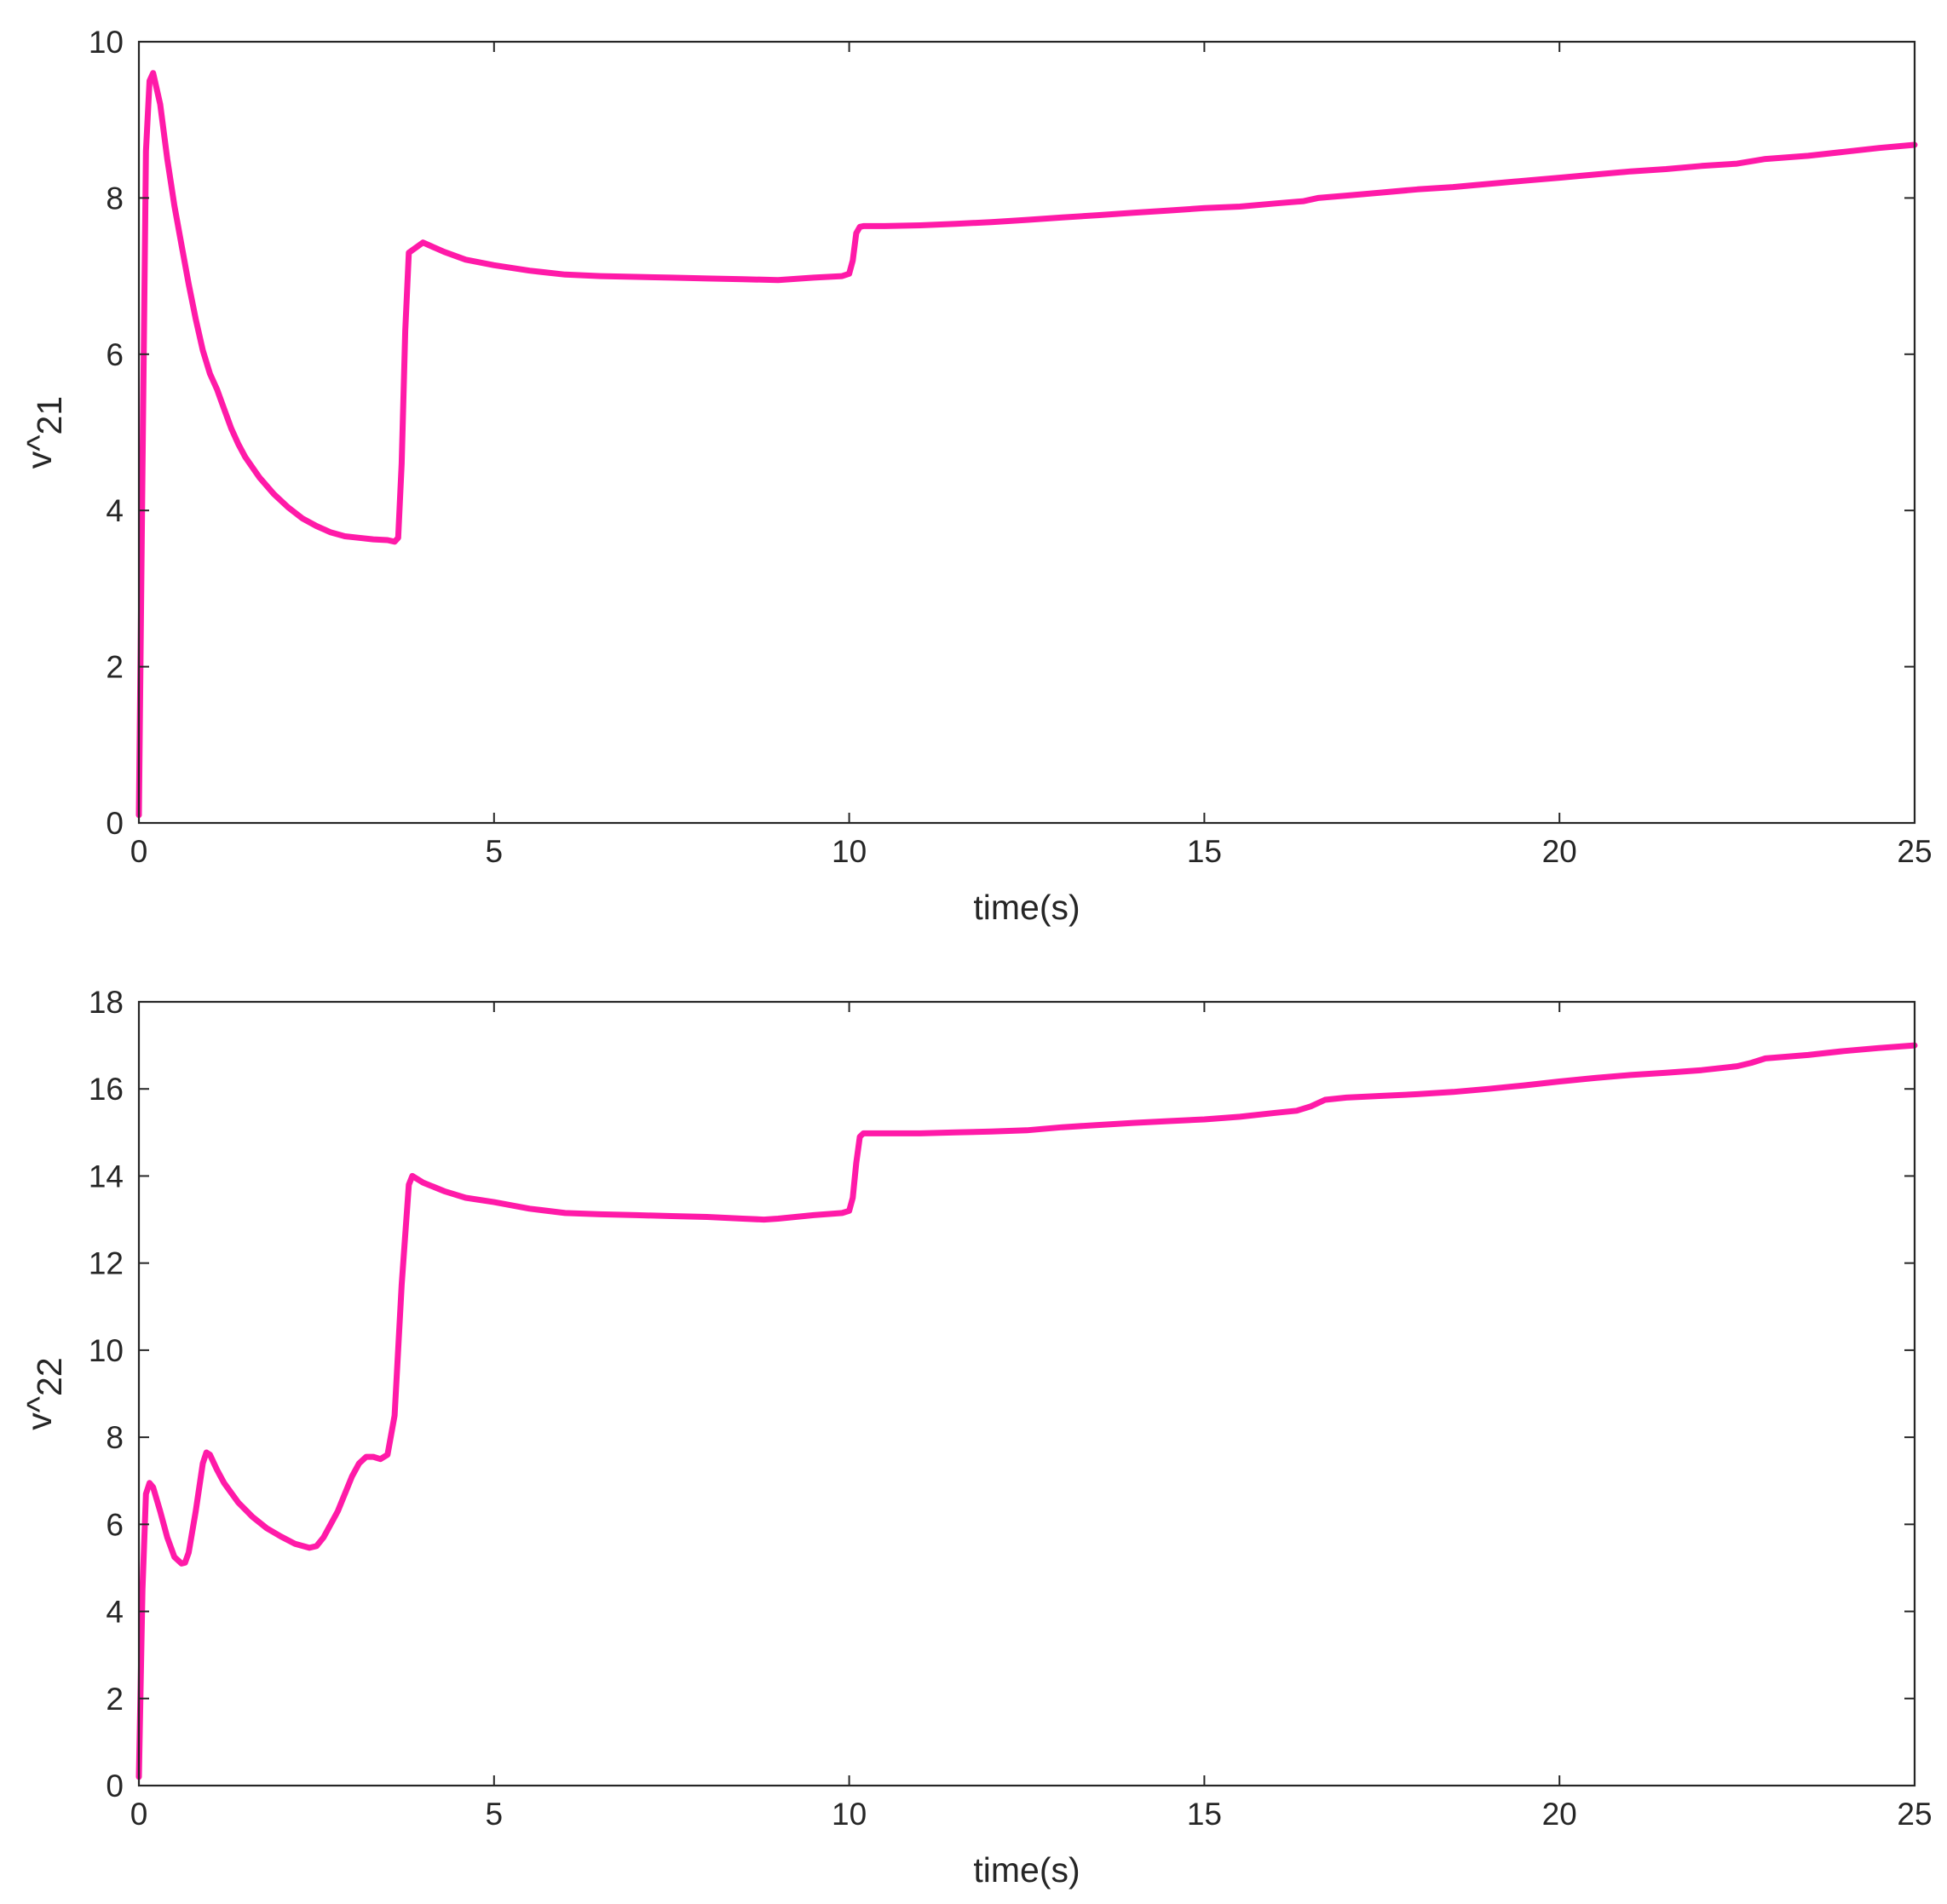 This screenshot has width=1947, height=1904. What do you see at coordinates (115, 1786) in the screenshot?
I see `bottom-chart-y-tick-label: 0` at bounding box center [115, 1786].